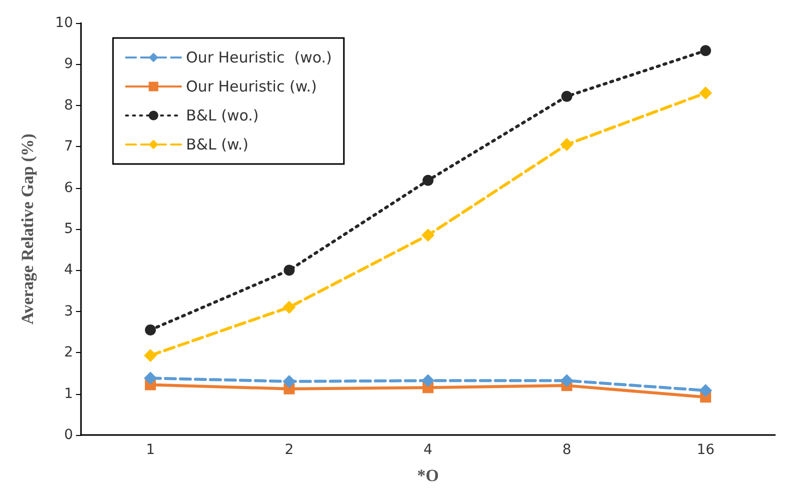 The height and width of the screenshot is (498, 798). What do you see at coordinates (68, 394) in the screenshot?
I see `y-tick-label: 1` at bounding box center [68, 394].